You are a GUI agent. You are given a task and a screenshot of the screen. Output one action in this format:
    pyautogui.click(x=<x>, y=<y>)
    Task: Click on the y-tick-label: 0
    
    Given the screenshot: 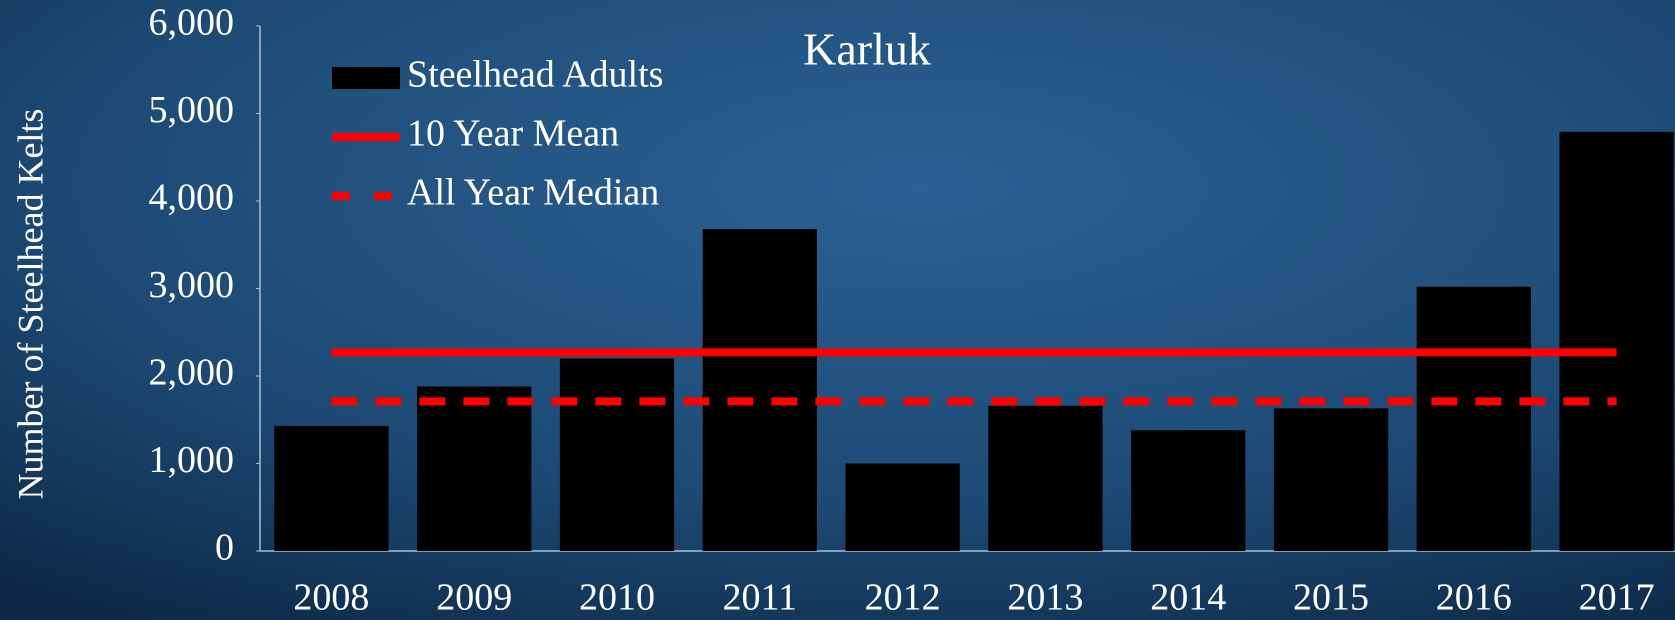 What is the action you would take?
    pyautogui.click(x=224, y=548)
    